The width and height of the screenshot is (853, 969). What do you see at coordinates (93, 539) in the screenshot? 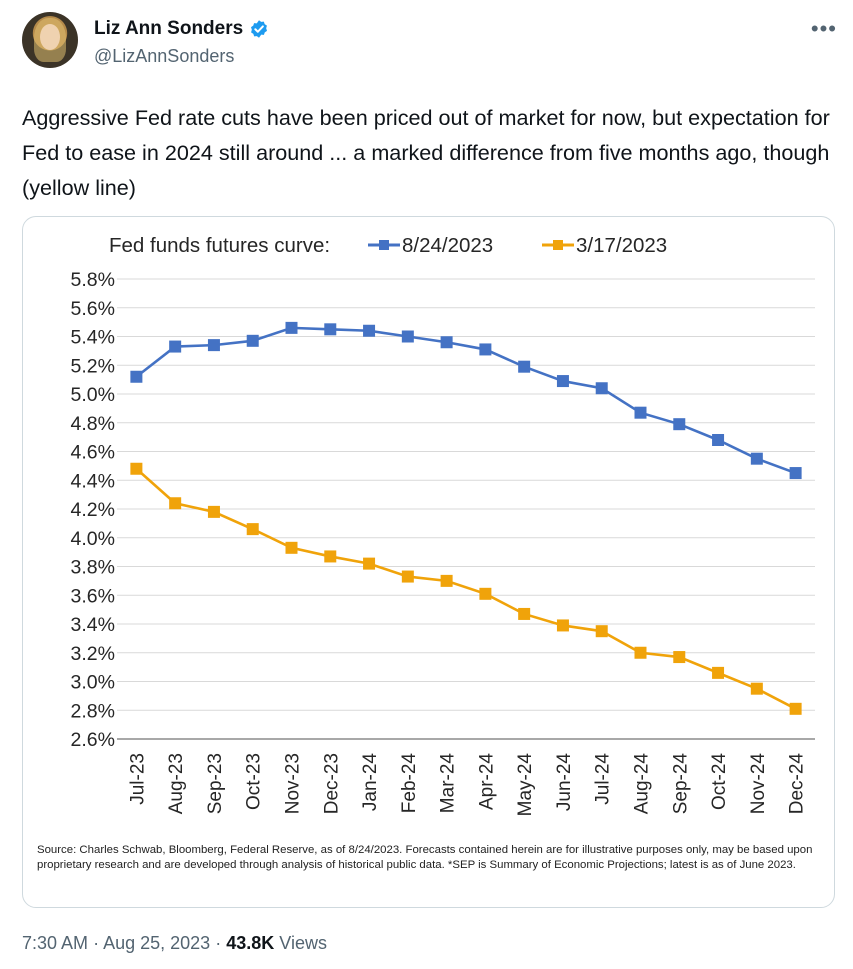
I see `y-tick-label: 4.0%` at bounding box center [93, 539].